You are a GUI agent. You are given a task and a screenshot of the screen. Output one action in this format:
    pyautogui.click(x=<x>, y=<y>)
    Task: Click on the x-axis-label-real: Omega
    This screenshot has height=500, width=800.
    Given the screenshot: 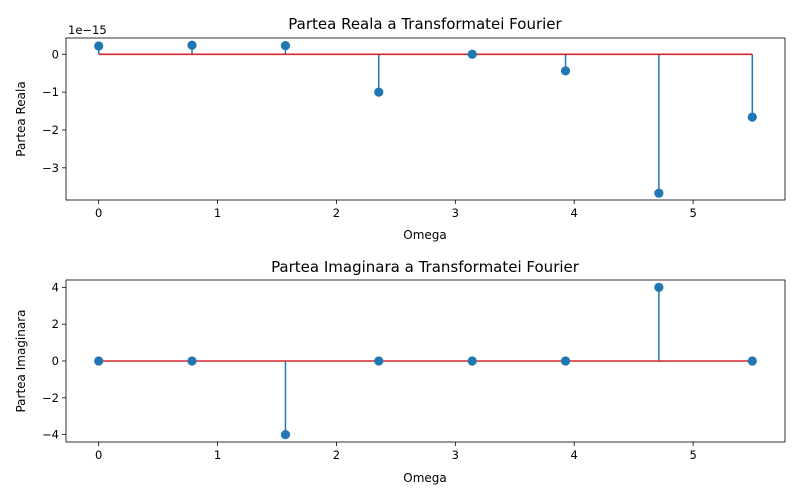 What is the action you would take?
    pyautogui.click(x=425, y=235)
    